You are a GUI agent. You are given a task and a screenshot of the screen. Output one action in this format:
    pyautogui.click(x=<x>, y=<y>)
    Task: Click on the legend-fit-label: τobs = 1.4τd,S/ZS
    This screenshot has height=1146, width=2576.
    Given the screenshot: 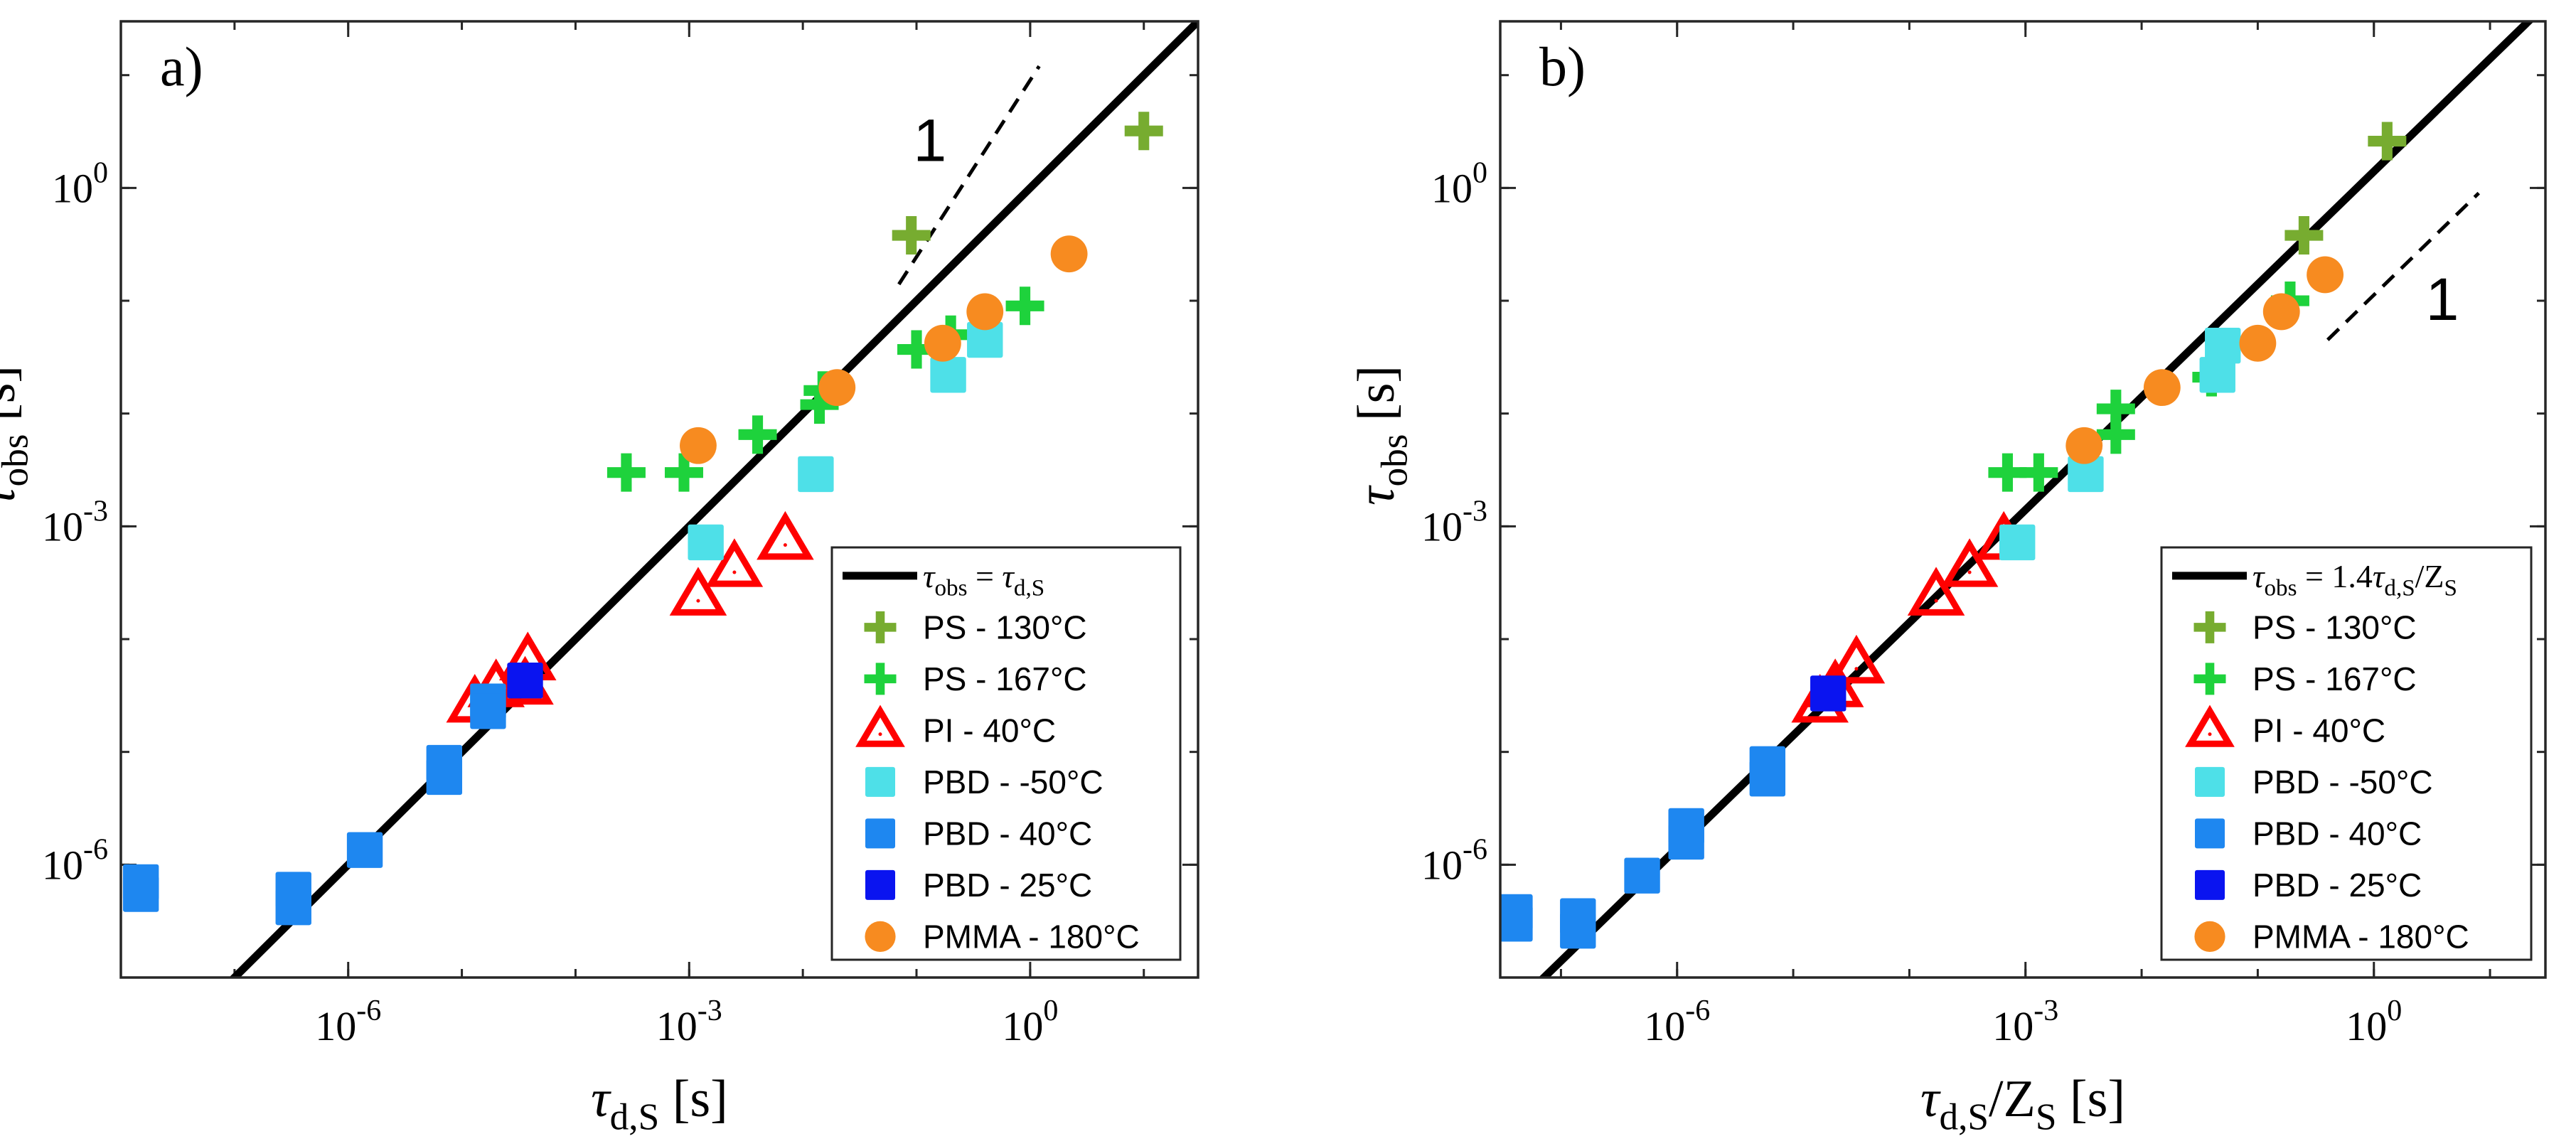 What is the action you would take?
    pyautogui.click(x=2354, y=579)
    